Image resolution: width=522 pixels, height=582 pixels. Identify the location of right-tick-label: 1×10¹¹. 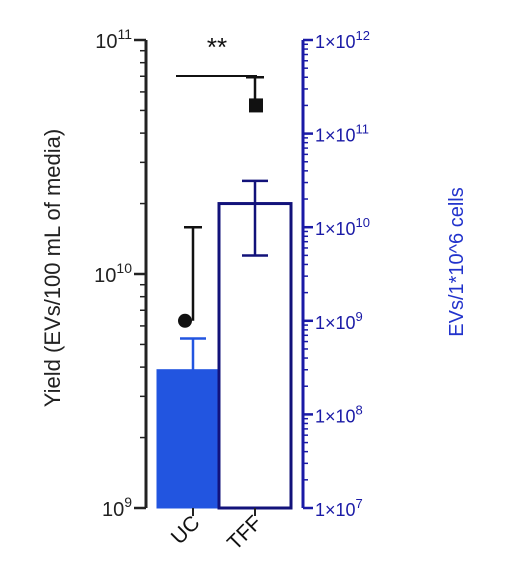
(342, 134).